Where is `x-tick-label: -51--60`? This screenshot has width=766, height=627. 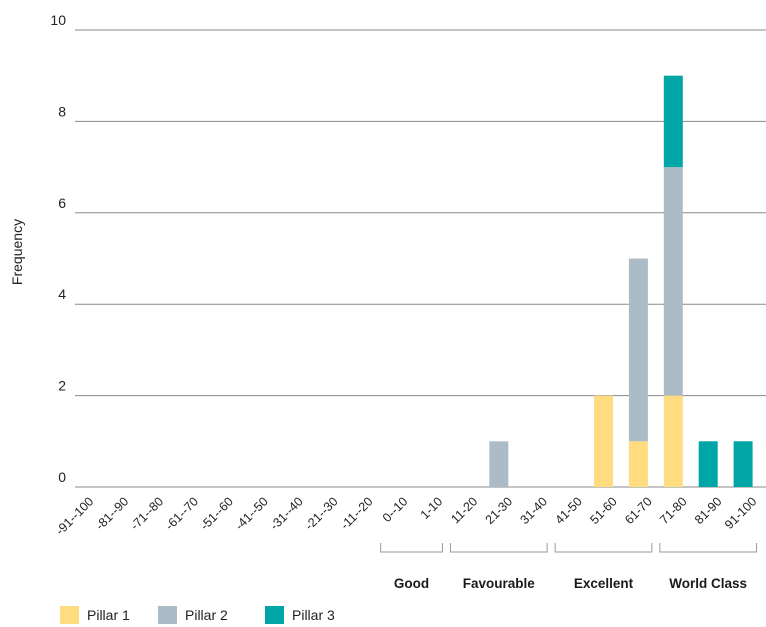 x-tick-label: -51--60 is located at coordinates (217, 513).